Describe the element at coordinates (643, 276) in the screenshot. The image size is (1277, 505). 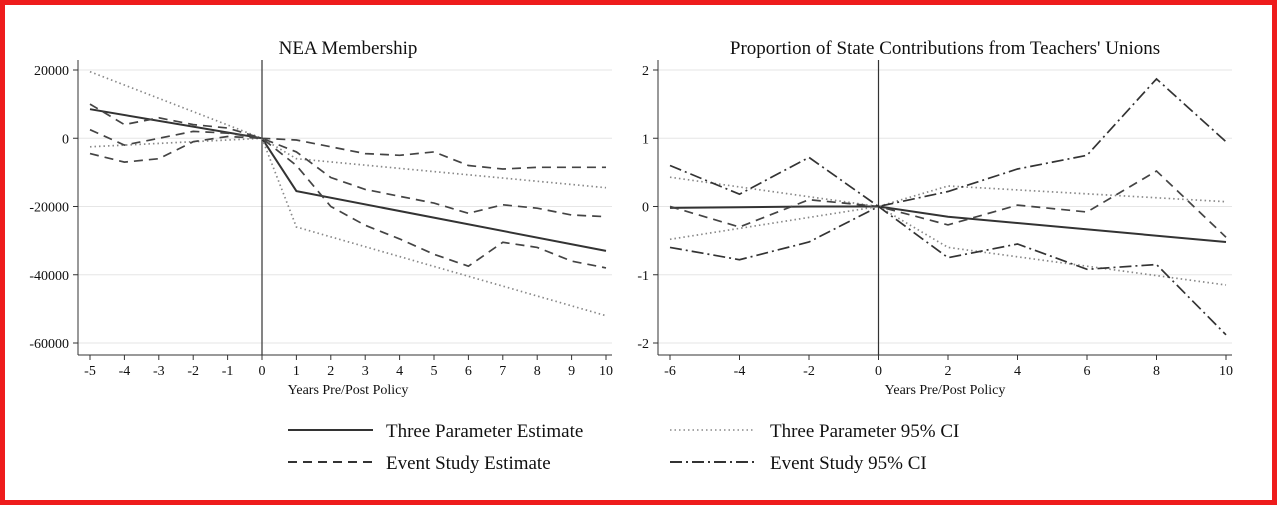
I see `y-tick-label: -1` at that location.